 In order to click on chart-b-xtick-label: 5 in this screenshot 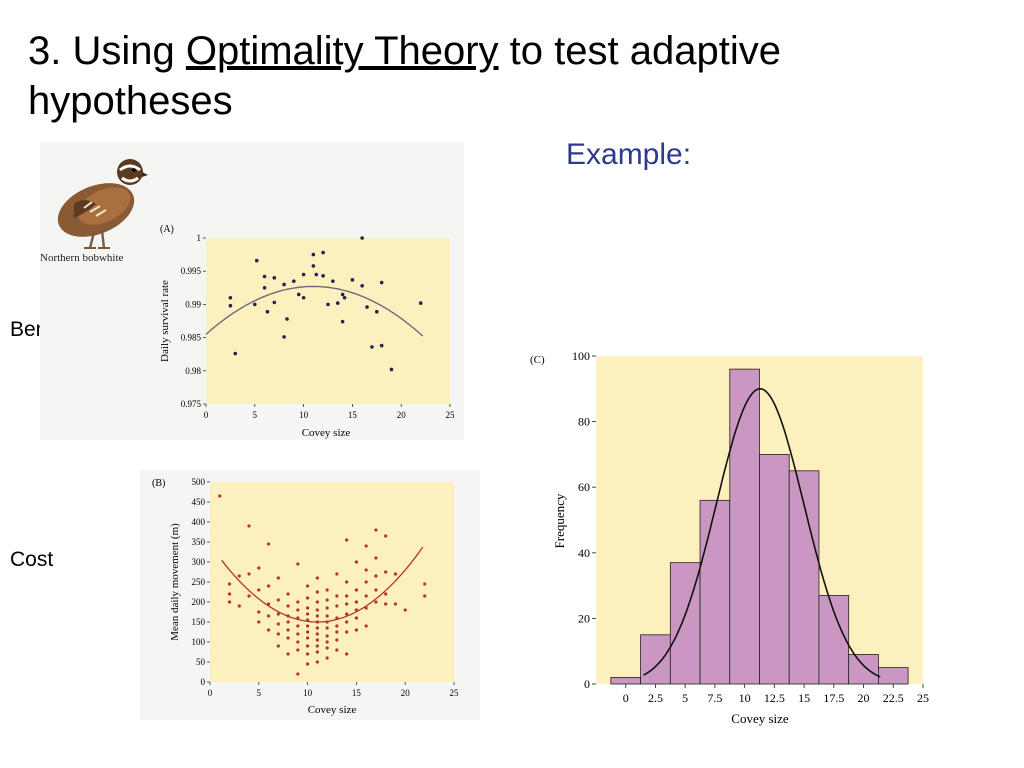, I will do `click(259, 693)`.